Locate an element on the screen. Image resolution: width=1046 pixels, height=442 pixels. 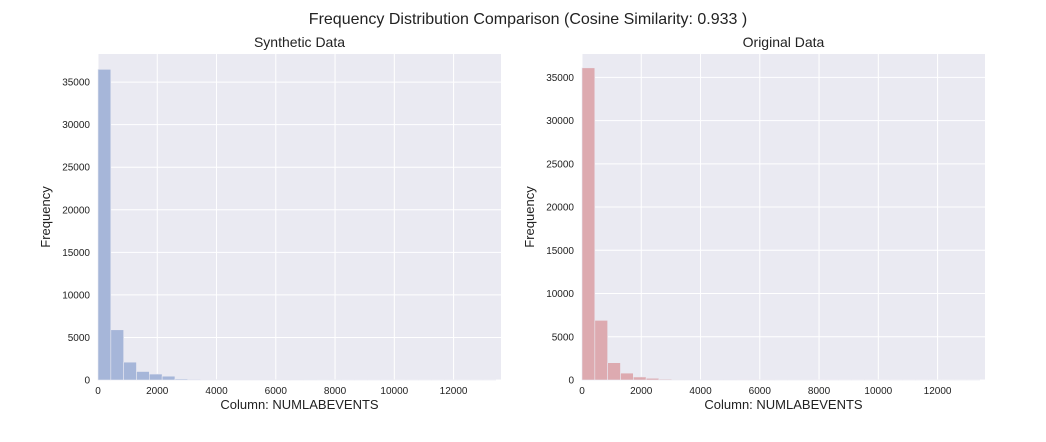
original-panel-title: Original Data is located at coordinates (784, 42).